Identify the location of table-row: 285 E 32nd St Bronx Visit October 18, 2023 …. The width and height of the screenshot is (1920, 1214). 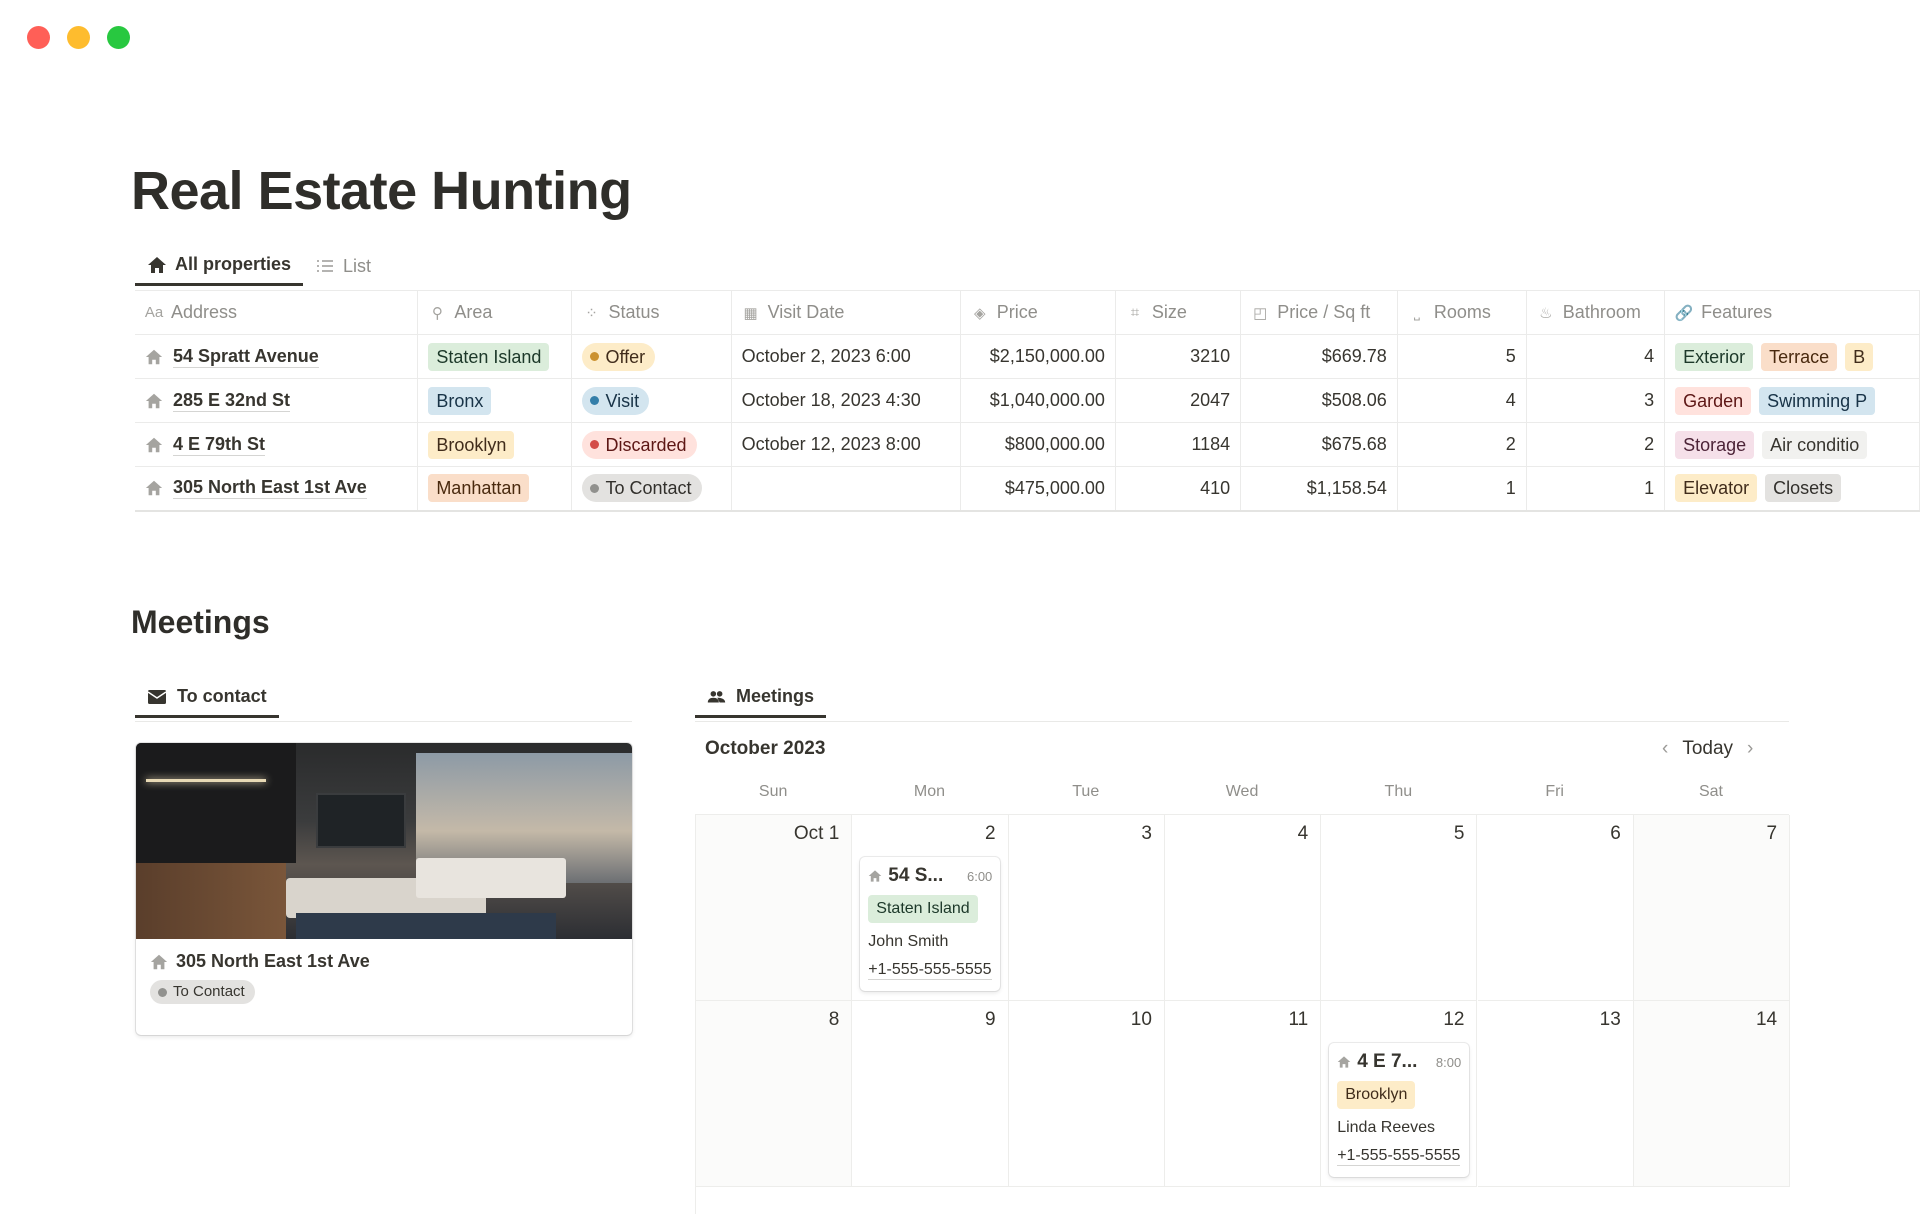
(1027, 400).